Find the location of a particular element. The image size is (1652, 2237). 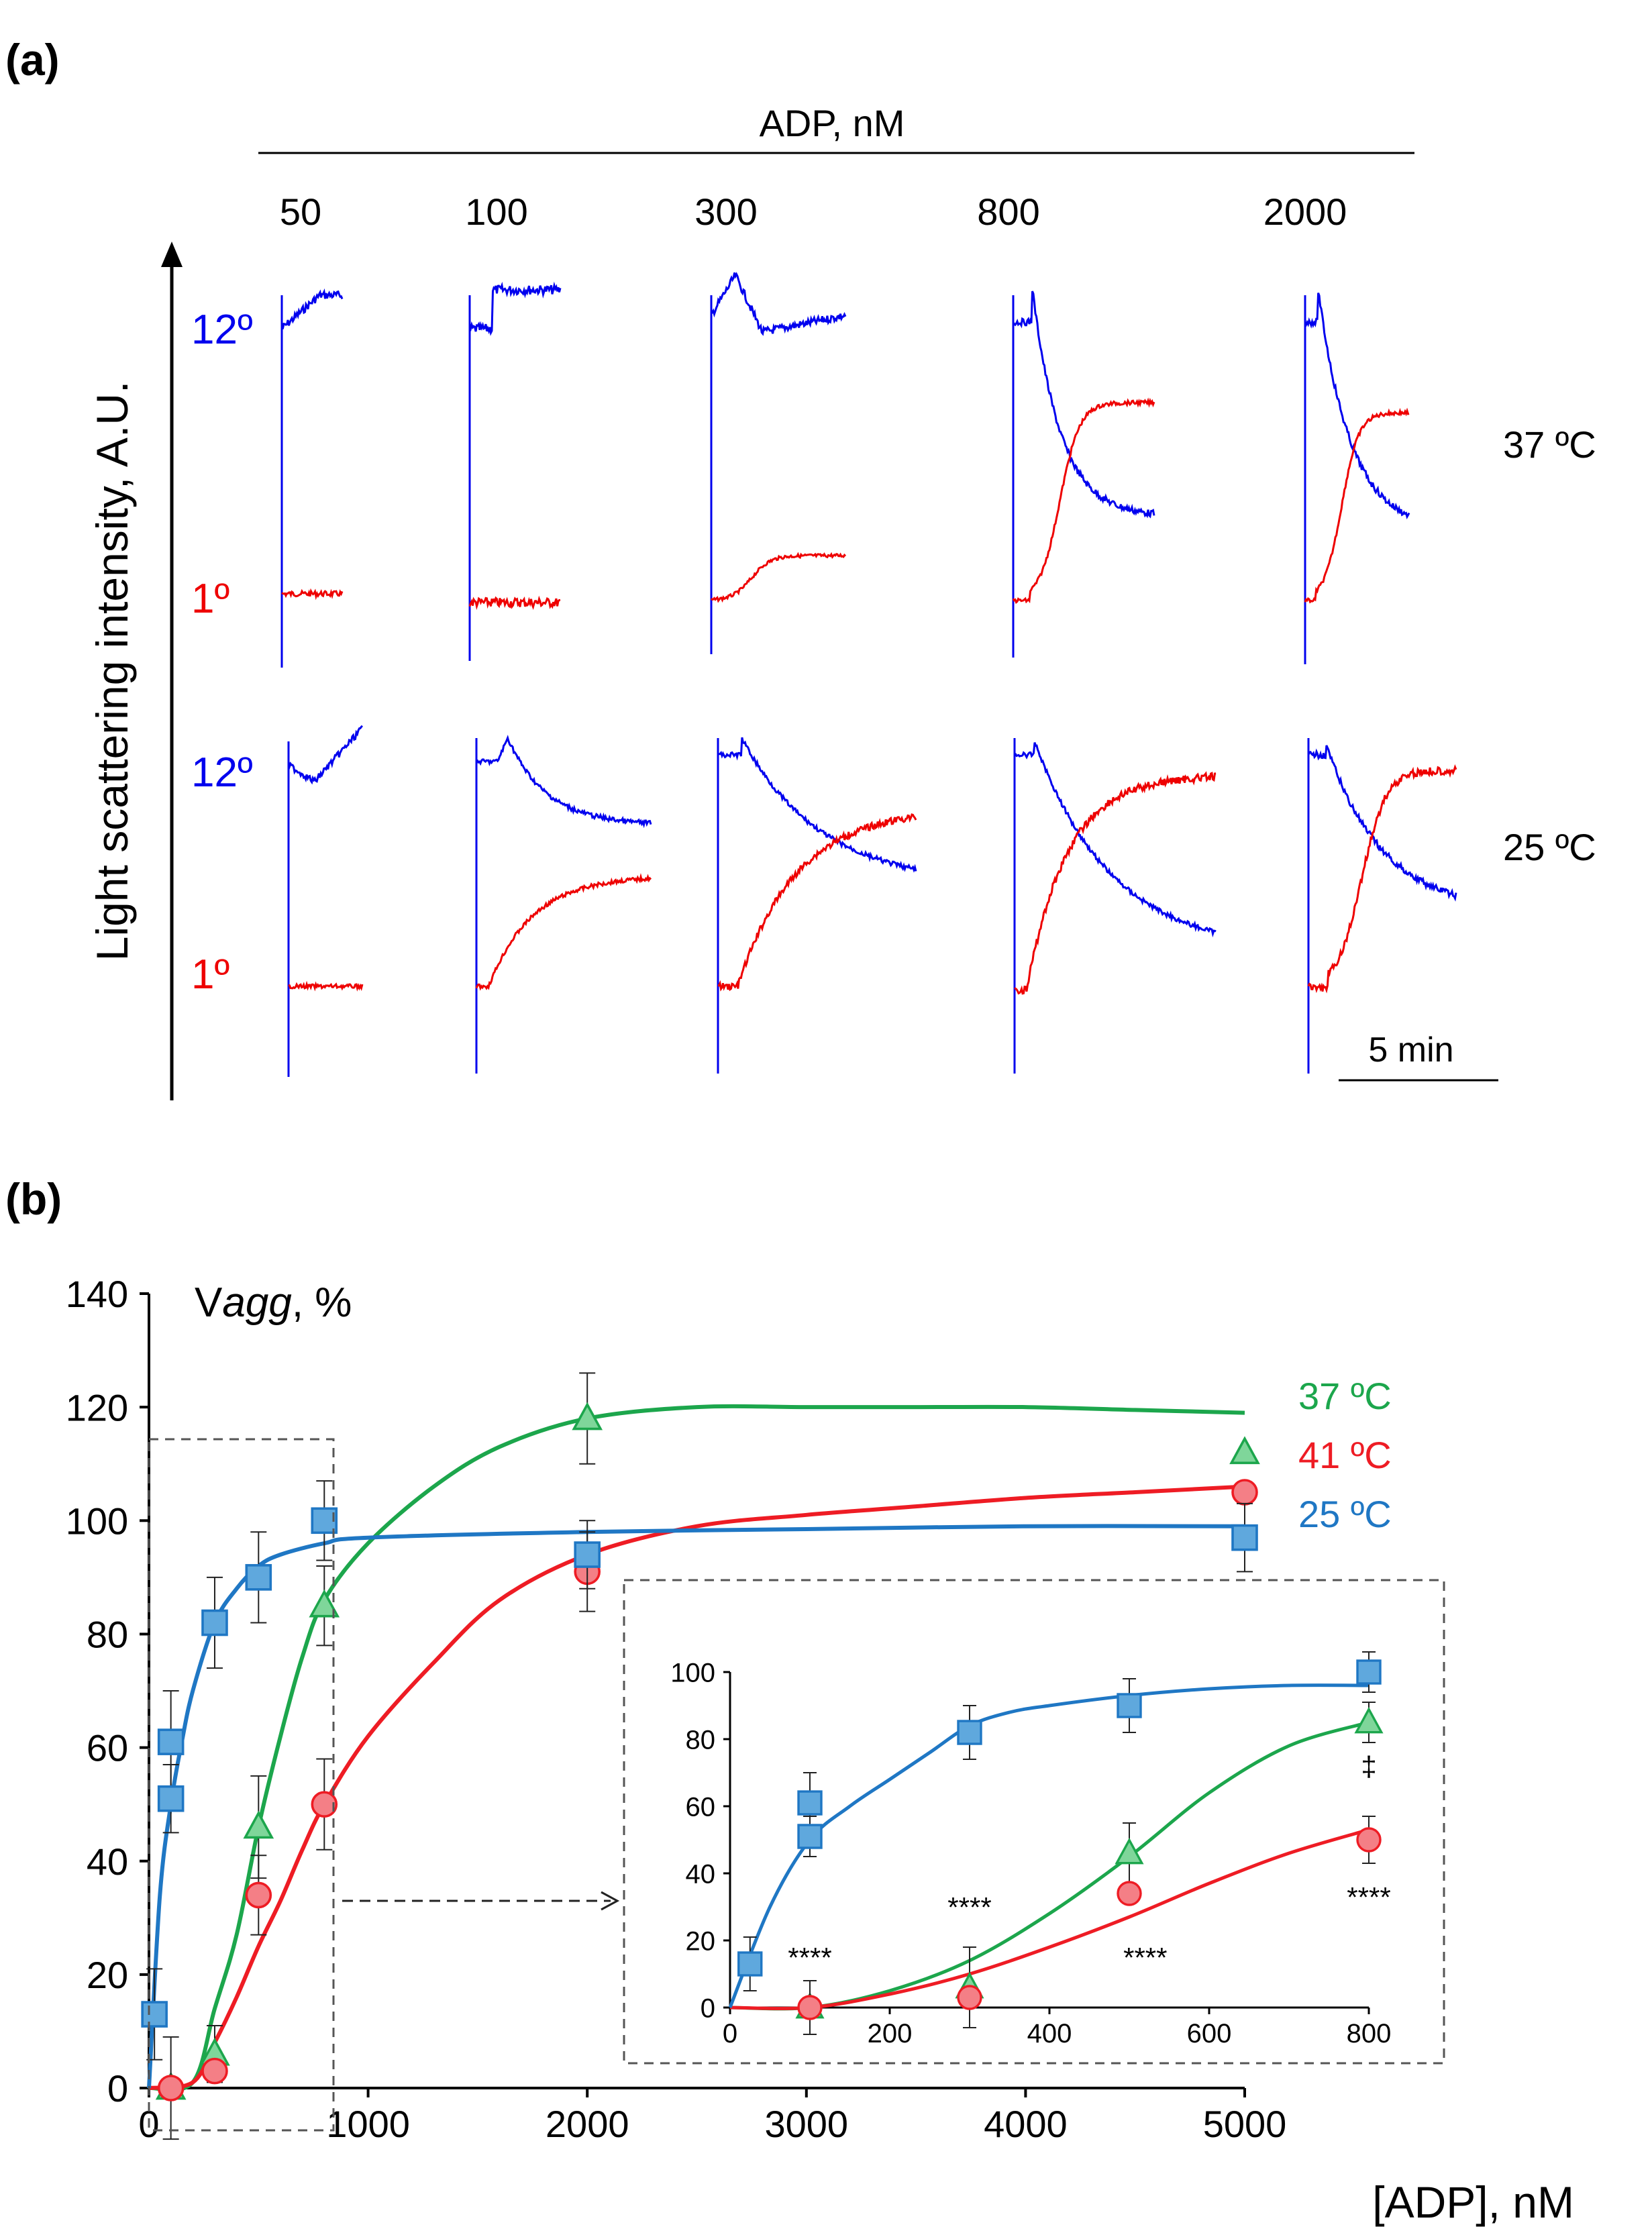

x-tick-label: 4000 is located at coordinates (1026, 2124).